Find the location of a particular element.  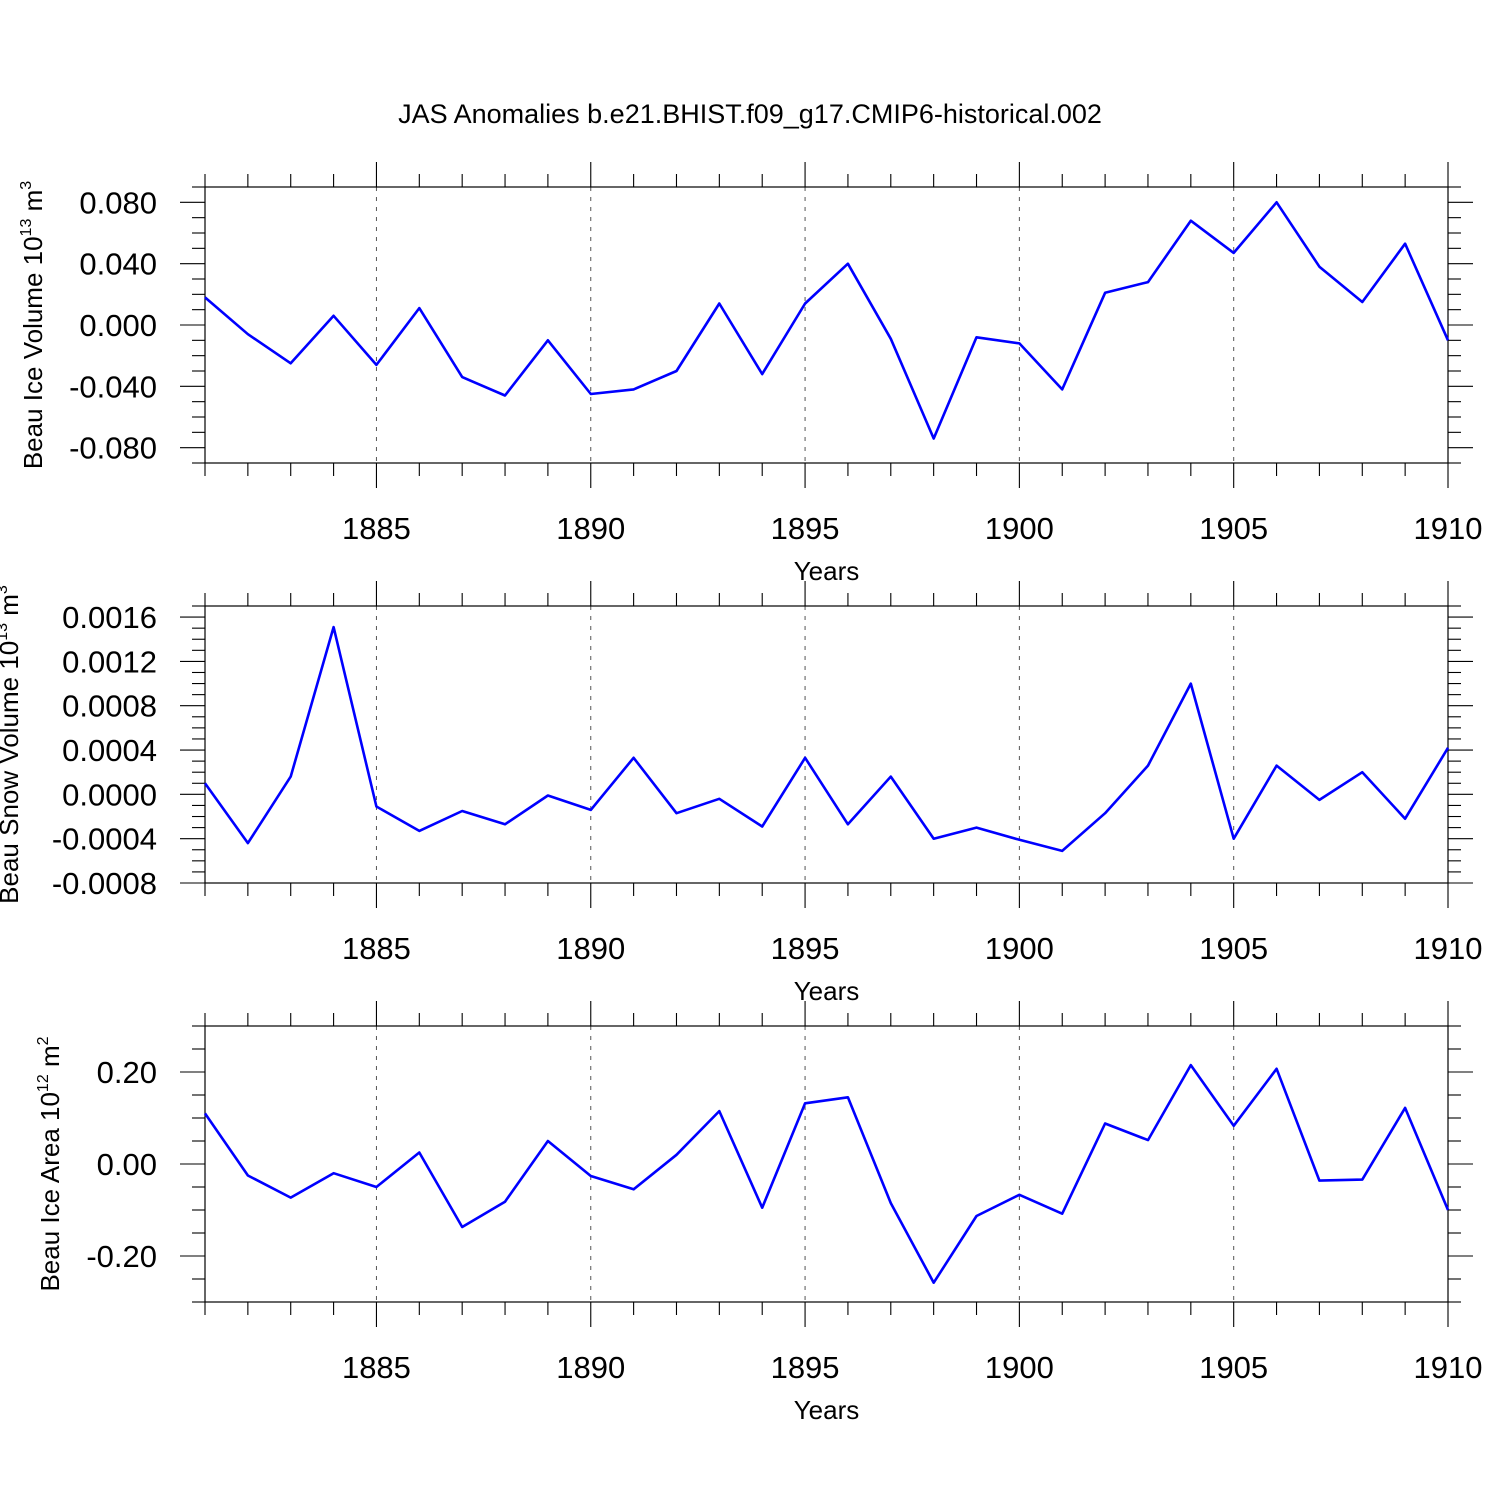

ice-volume-y-tick-label: 0.080 is located at coordinates (118, 202).